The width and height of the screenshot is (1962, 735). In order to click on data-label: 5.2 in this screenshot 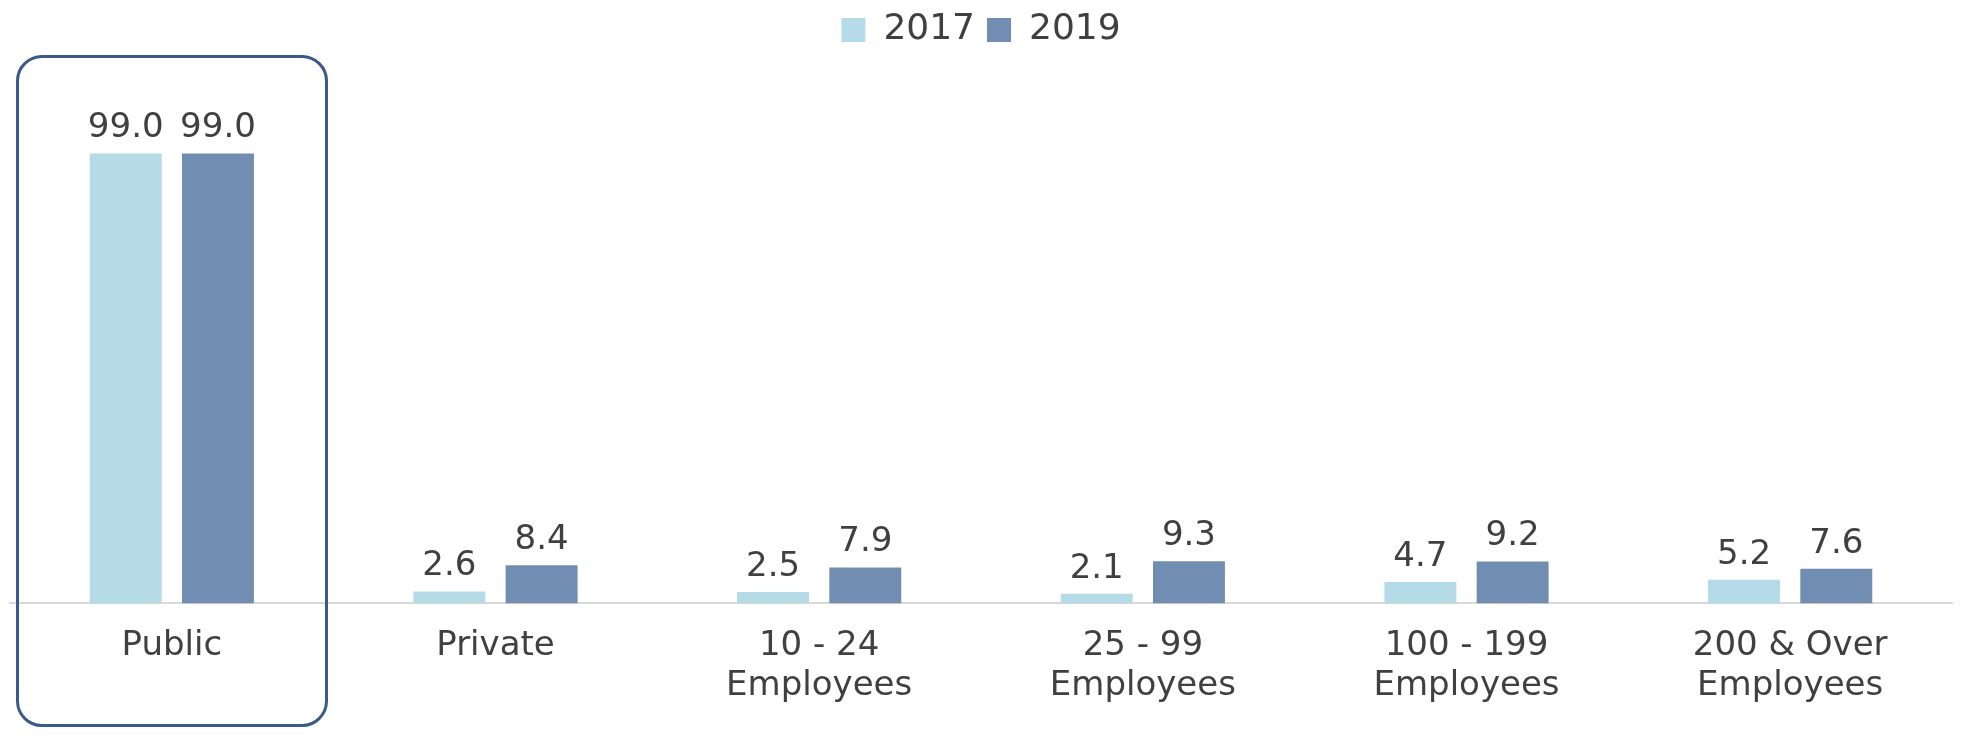, I will do `click(1744, 551)`.